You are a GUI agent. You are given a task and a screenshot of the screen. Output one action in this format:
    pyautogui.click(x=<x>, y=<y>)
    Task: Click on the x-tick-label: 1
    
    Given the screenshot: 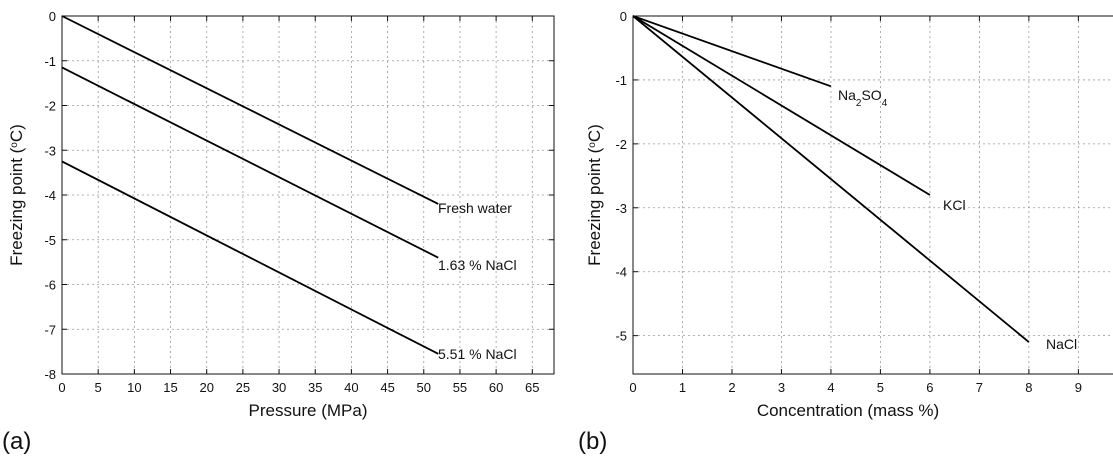 What is the action you would take?
    pyautogui.click(x=682, y=387)
    